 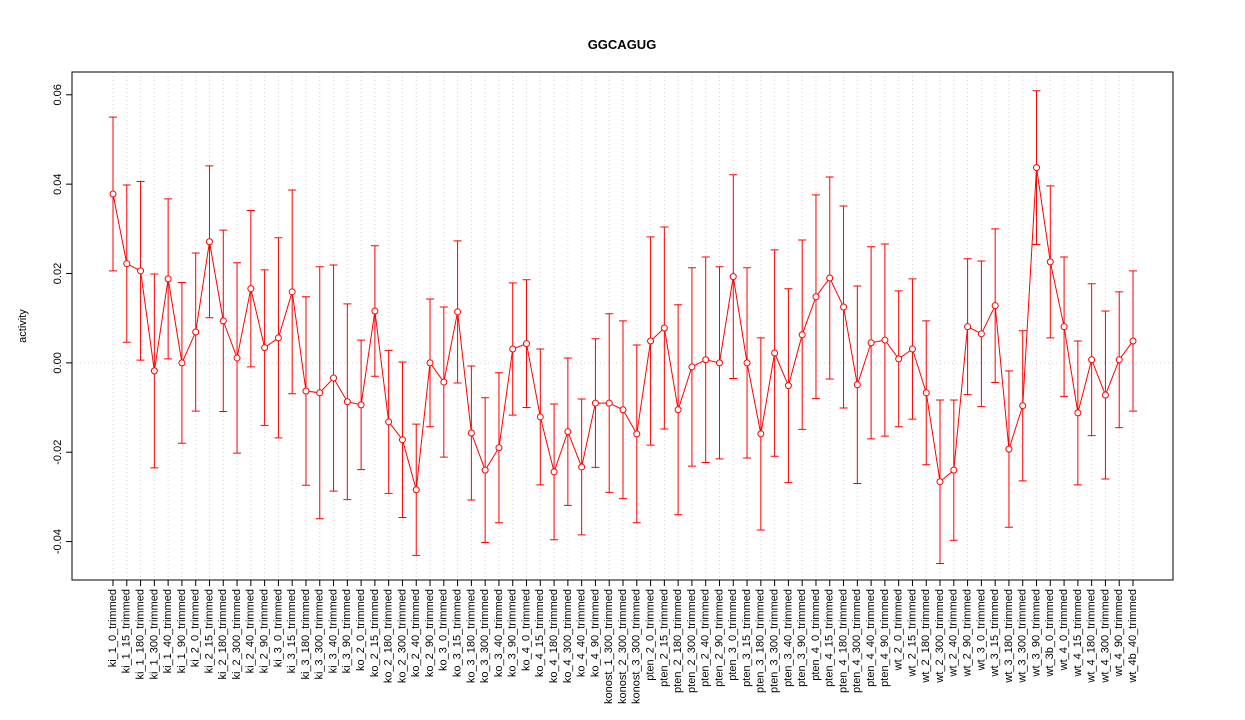 What do you see at coordinates (1092, 636) in the screenshot?
I see `x-tick-label: wt_4_180_trimmed` at bounding box center [1092, 636].